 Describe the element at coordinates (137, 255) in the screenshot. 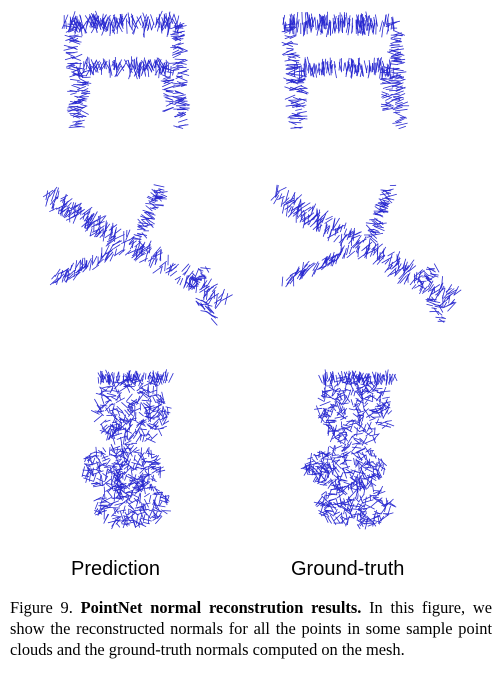

I see `prediction-airplane` at that location.